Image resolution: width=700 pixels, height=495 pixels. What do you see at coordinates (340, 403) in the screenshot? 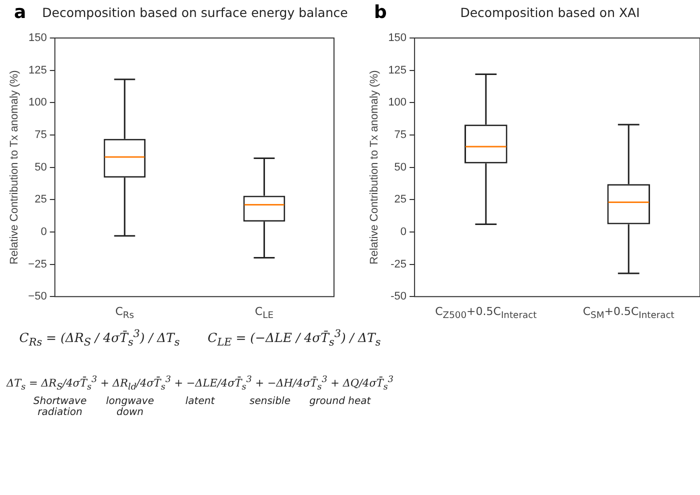
I see `text: ground heat` at bounding box center [340, 403].